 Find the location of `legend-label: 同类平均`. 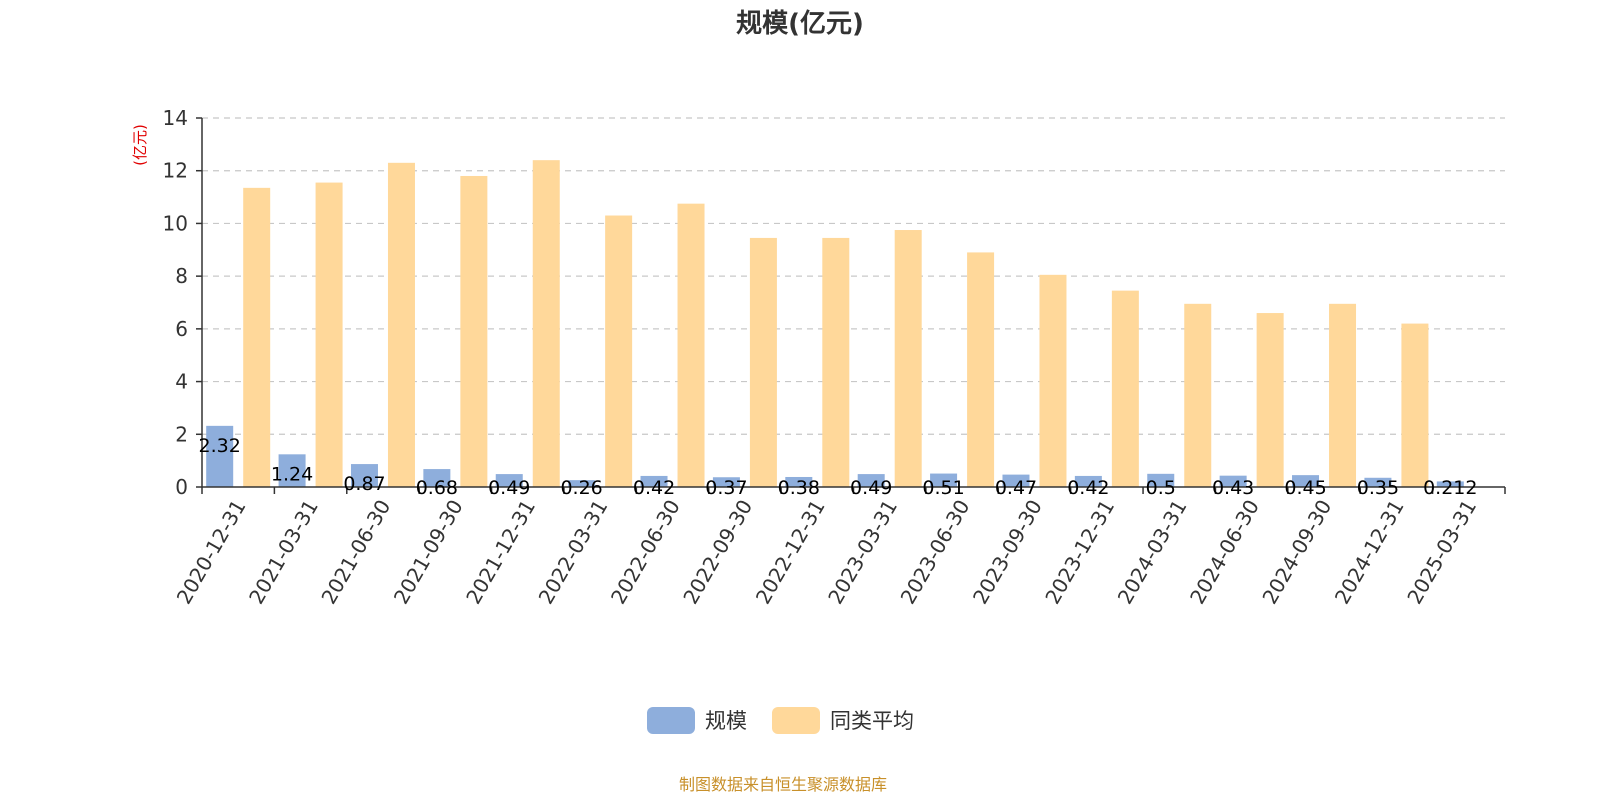

legend-label: 同类平均 is located at coordinates (872, 721).